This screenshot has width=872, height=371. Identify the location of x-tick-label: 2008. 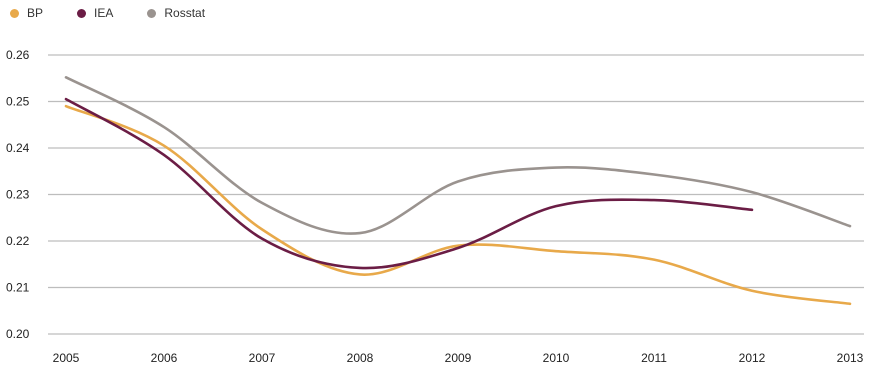
(360, 358).